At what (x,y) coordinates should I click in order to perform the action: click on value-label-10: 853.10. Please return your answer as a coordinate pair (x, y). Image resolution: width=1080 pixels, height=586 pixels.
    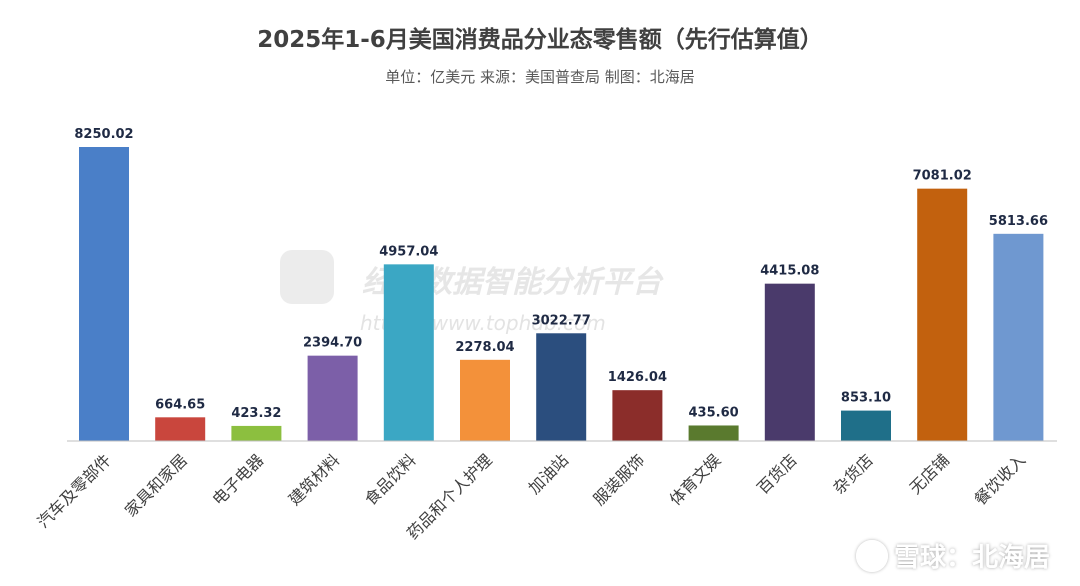
    Looking at the image, I should click on (866, 398).